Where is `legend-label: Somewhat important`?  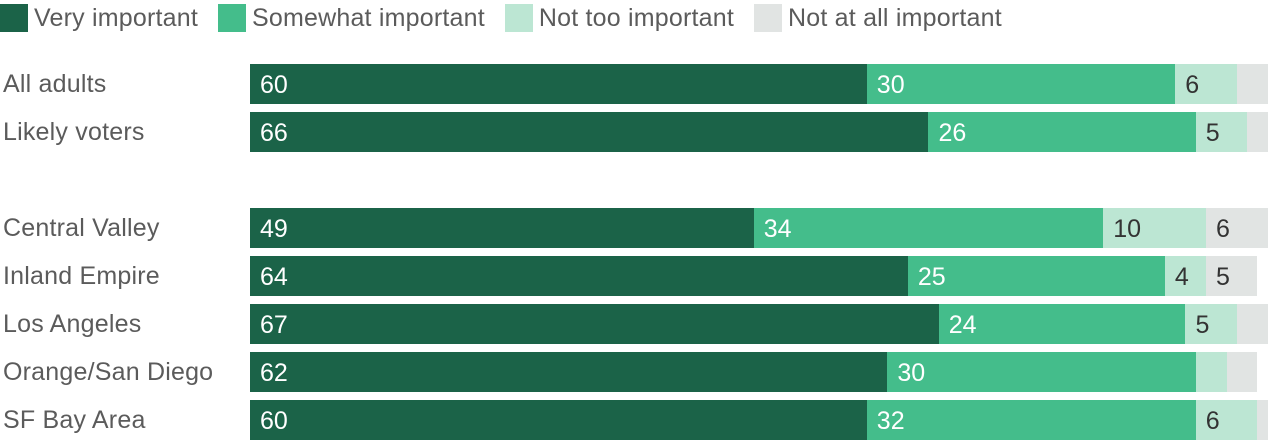 legend-label: Somewhat important is located at coordinates (368, 17).